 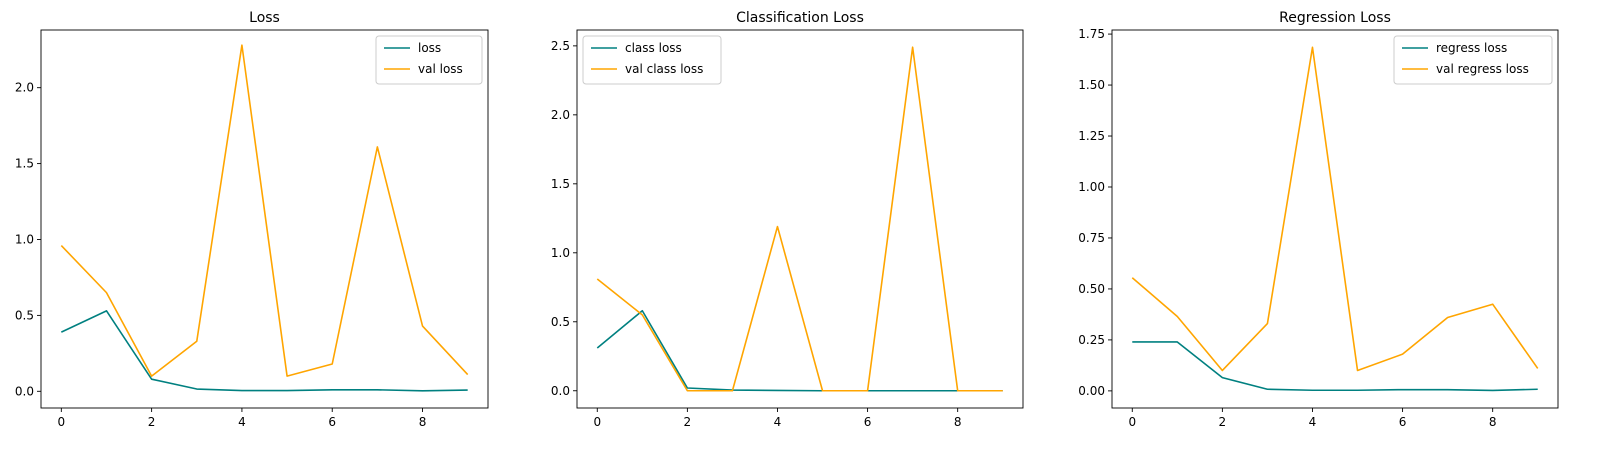 I want to click on y-tick-label: 1.00, so click(x=1091, y=187).